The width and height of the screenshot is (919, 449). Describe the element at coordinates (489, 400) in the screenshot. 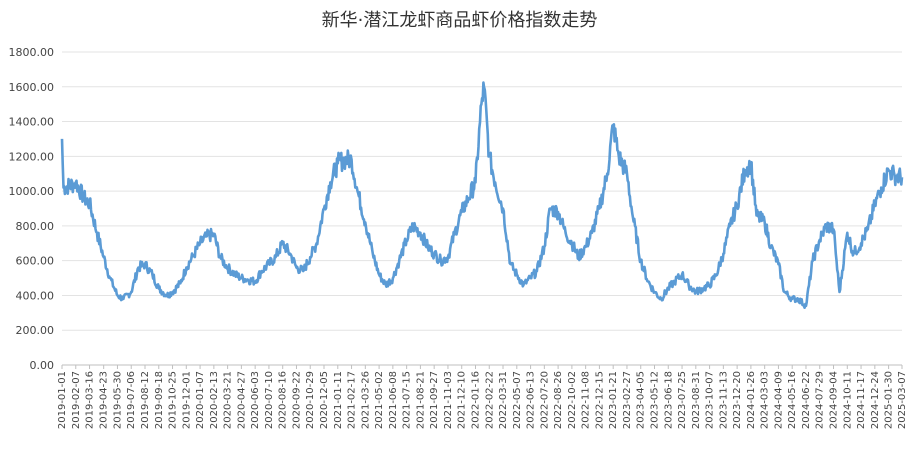

I see `x-tick-label: 2022-02-22` at that location.